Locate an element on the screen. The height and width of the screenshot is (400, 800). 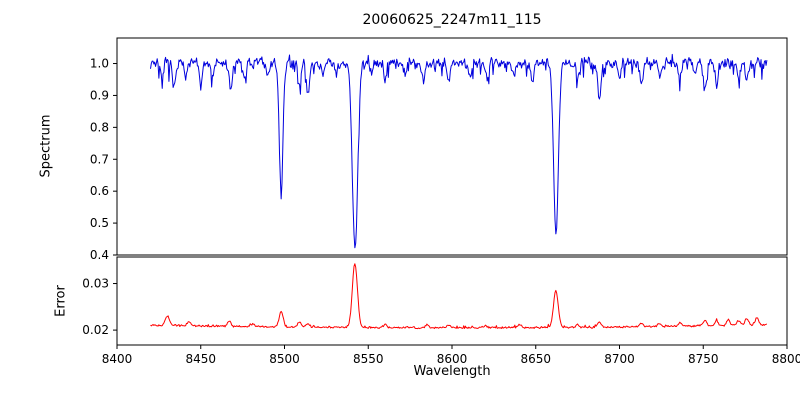
y-tick-label: 0.7 is located at coordinates (99, 159).